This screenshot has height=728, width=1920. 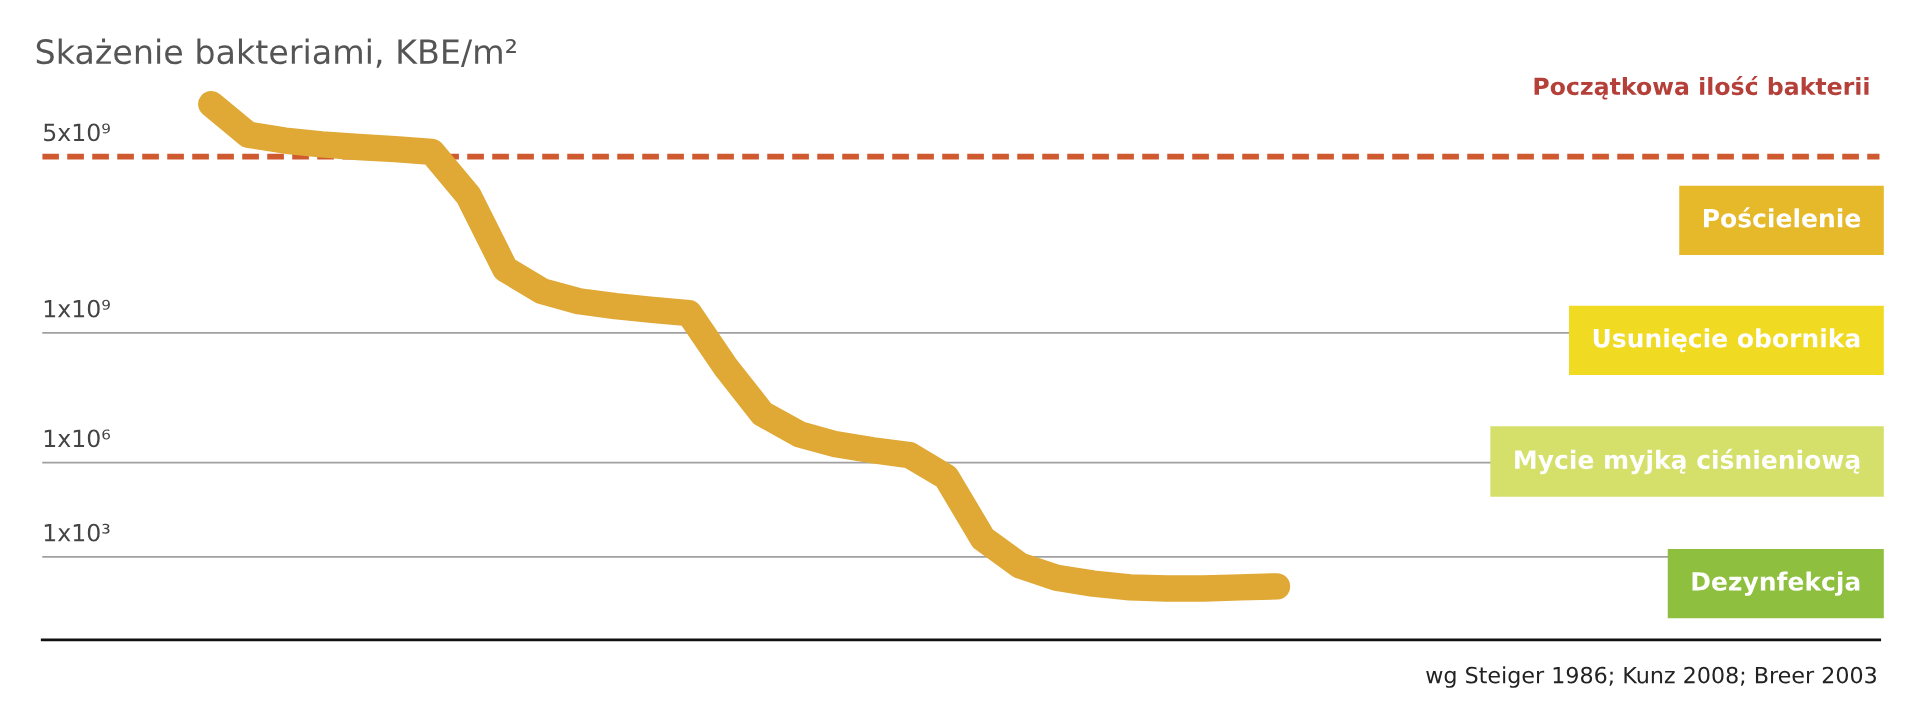 I want to click on text: Pościelenie, so click(x=1782, y=217).